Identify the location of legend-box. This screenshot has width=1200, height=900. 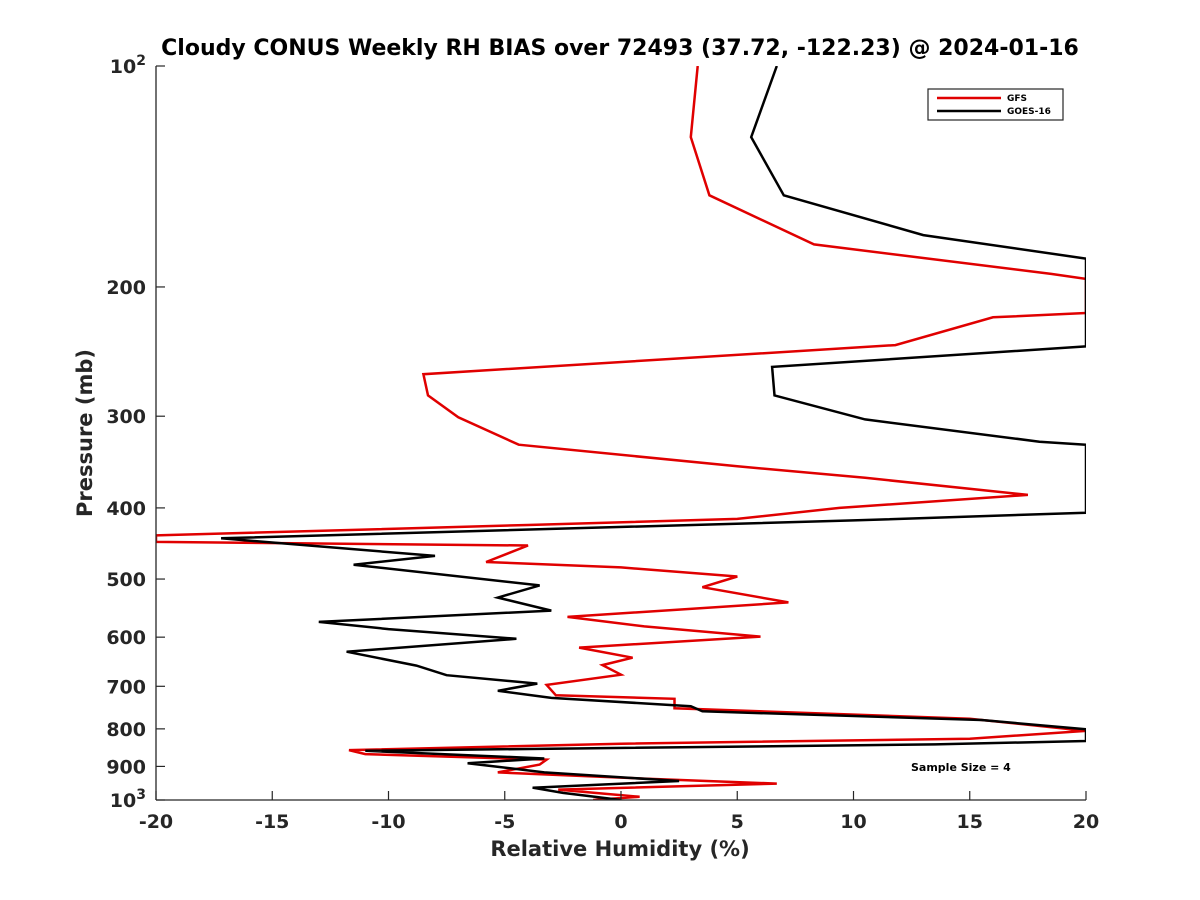
(995, 104).